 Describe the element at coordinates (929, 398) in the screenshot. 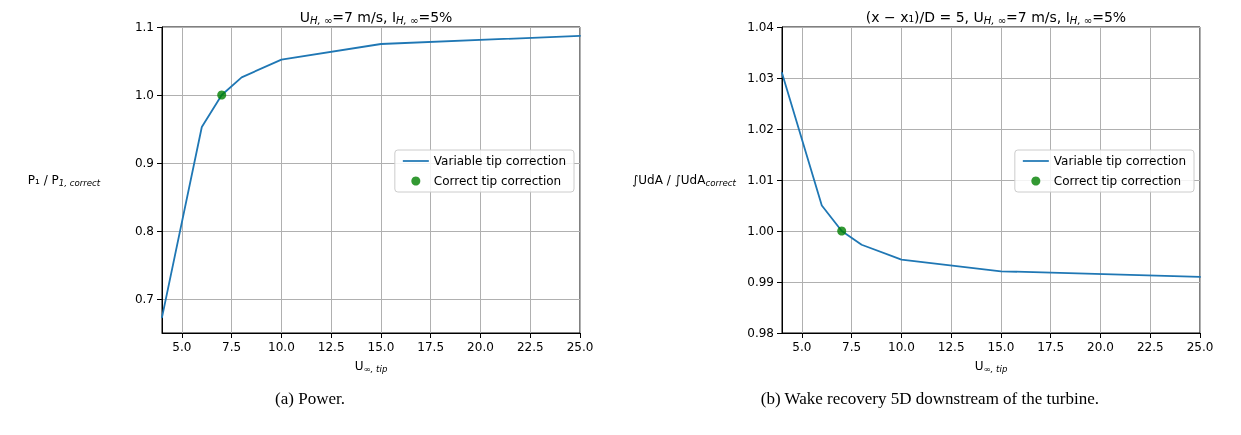

I see `text: (b) Wake recovery 5D downstream of the turbine.` at that location.